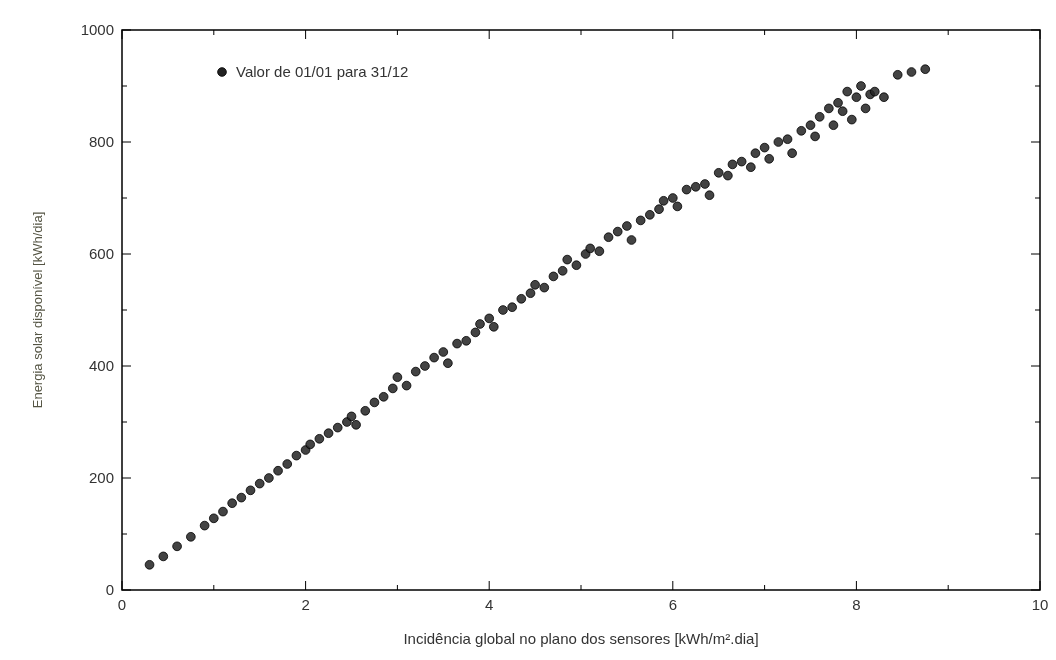 This screenshot has width=1056, height=660. Describe the element at coordinates (1040, 604) in the screenshot. I see `x-tick-label: 10` at that location.